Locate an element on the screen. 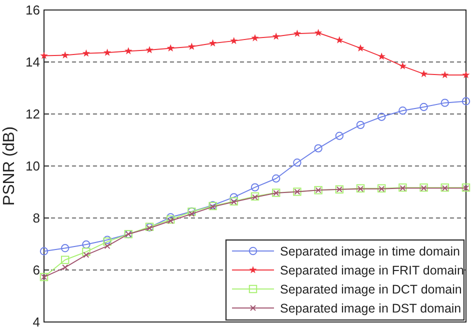  y-tick-label: 14 is located at coordinates (33, 62).